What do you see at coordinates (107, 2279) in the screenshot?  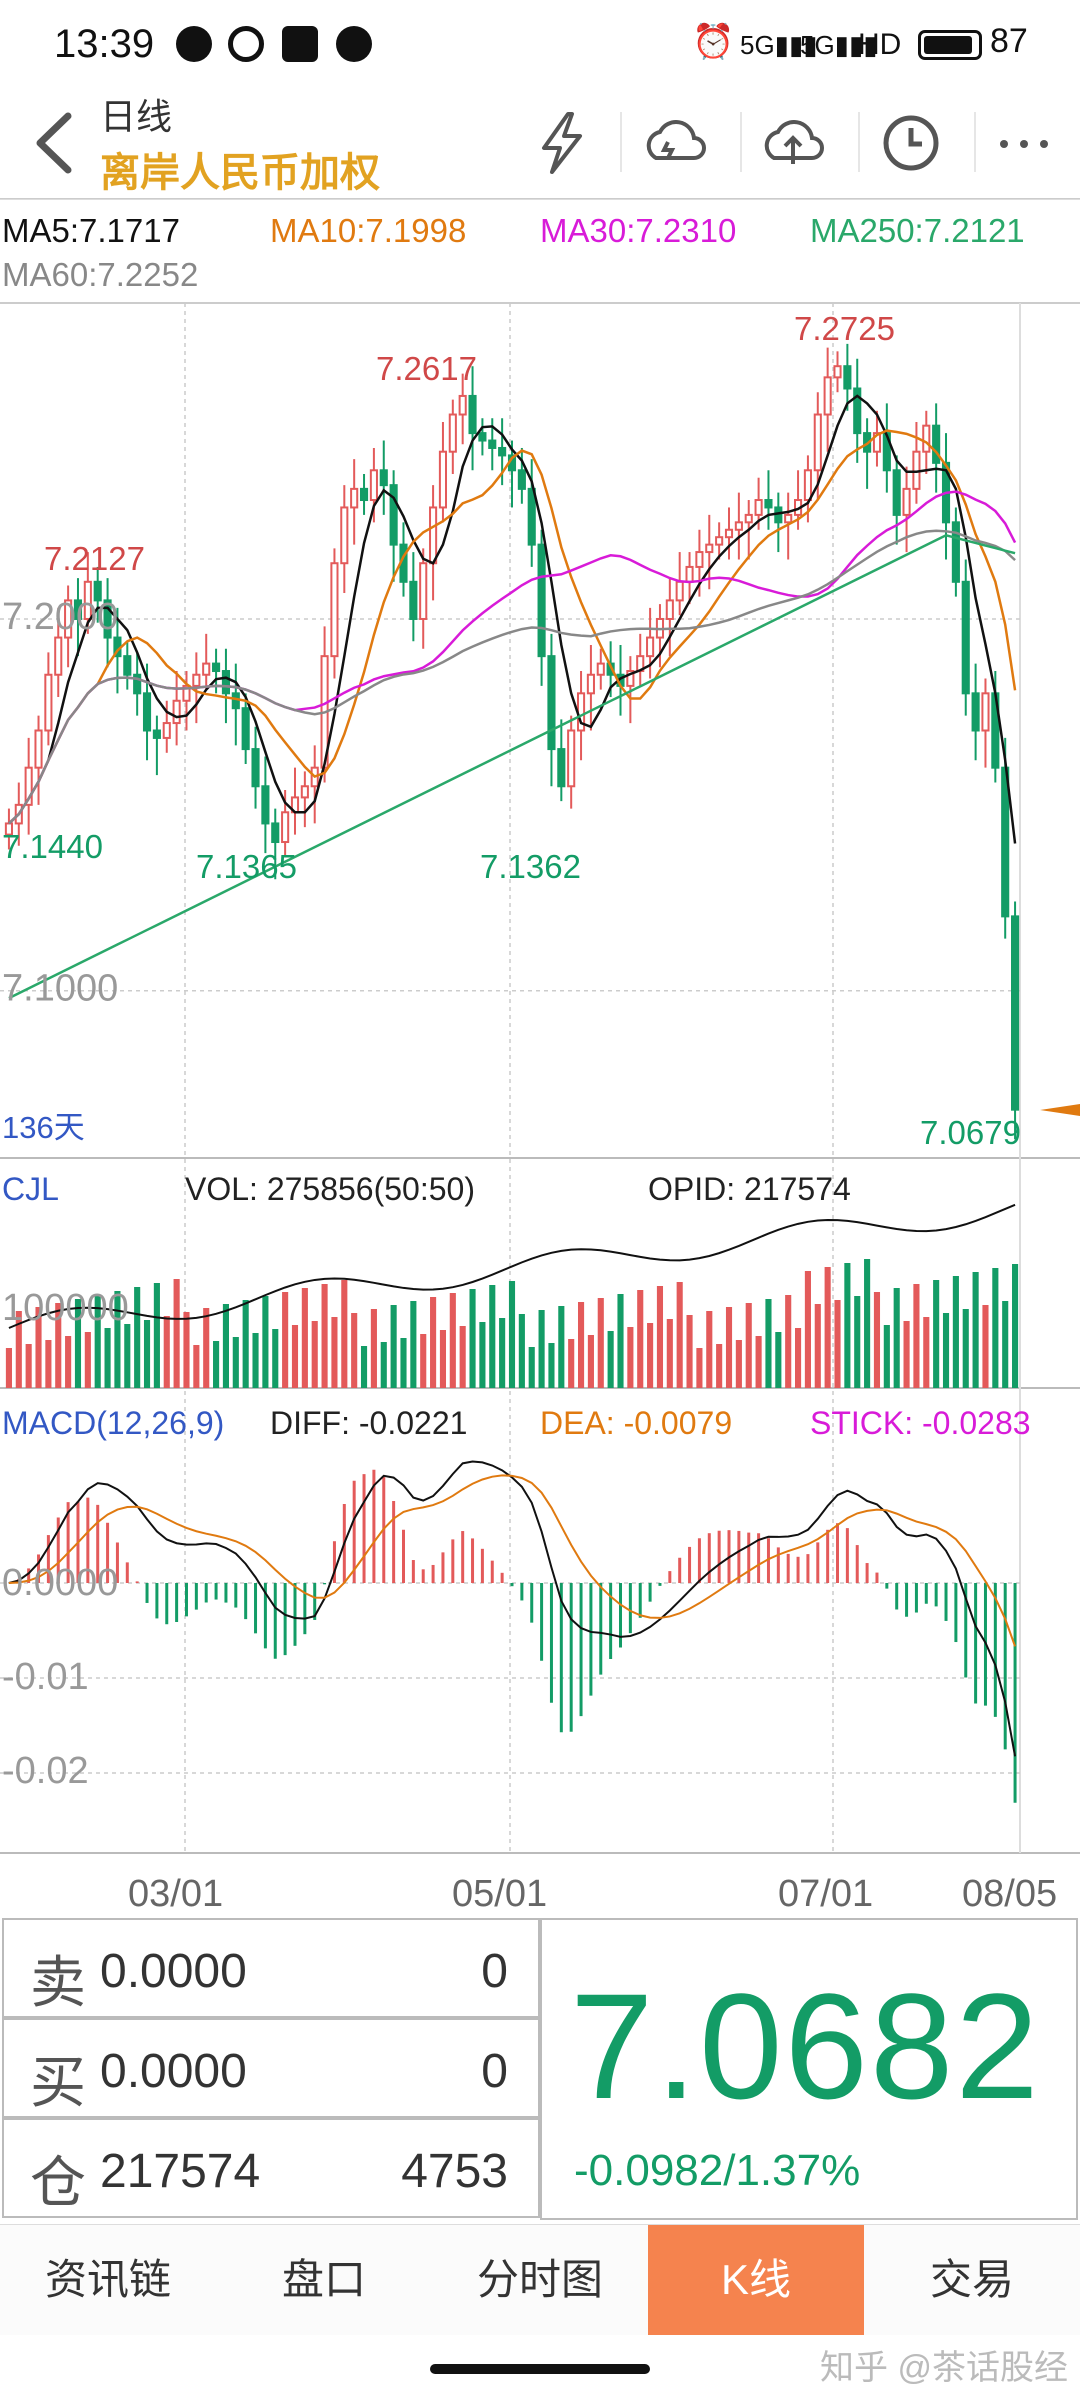 I see `tab-news: 资讯链` at bounding box center [107, 2279].